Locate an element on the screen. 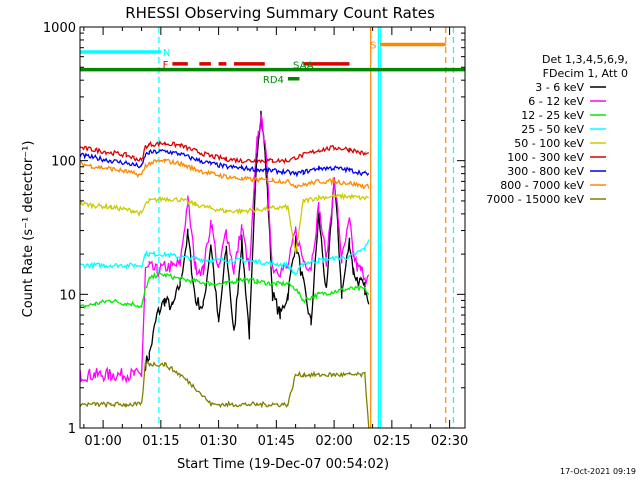 This screenshot has width=640, height=480. x-tick-label: 01:45 is located at coordinates (276, 441).